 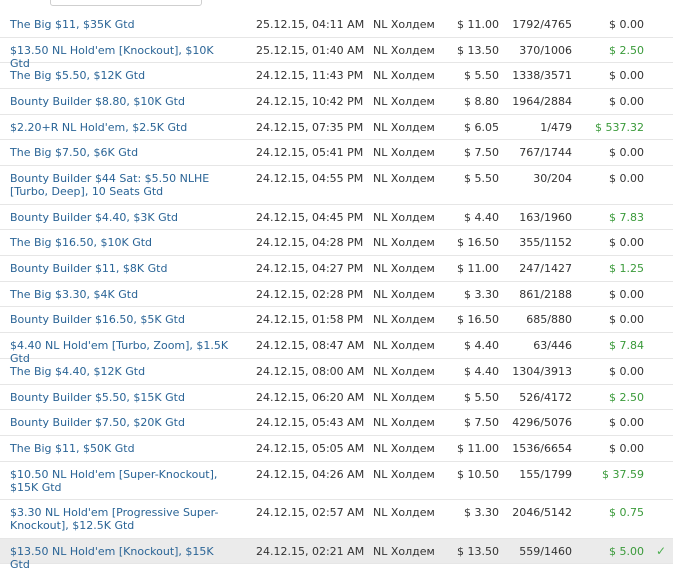 I want to click on tournament-date: 24.12.15, 10:42 PM, so click(x=310, y=102).